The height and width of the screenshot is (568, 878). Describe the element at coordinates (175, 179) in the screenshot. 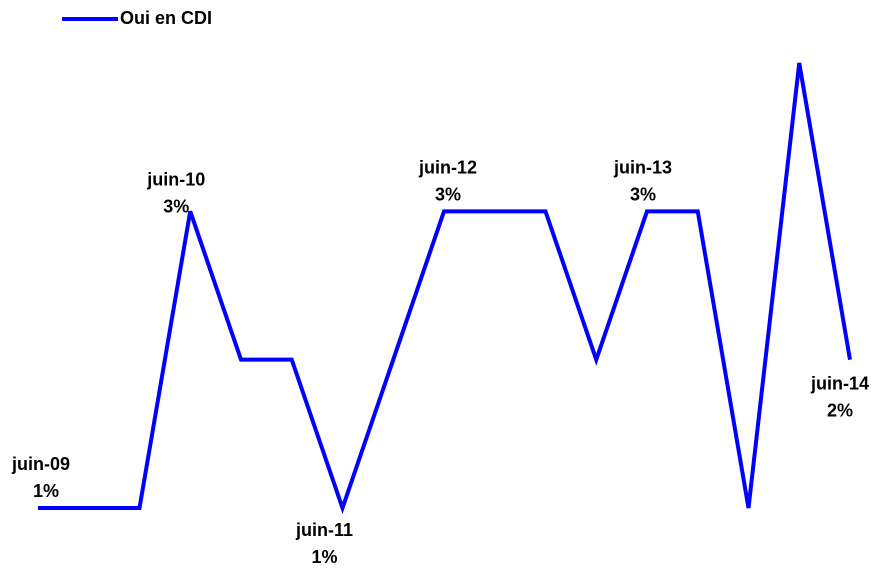

I see `data-label-category: juin-10` at that location.